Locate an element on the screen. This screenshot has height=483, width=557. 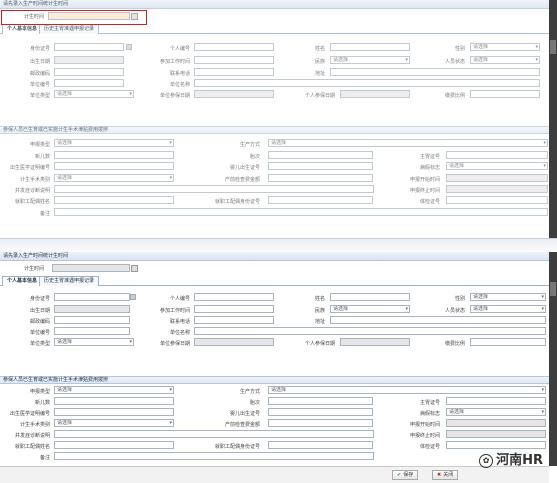
name-input is located at coordinates (370, 47).